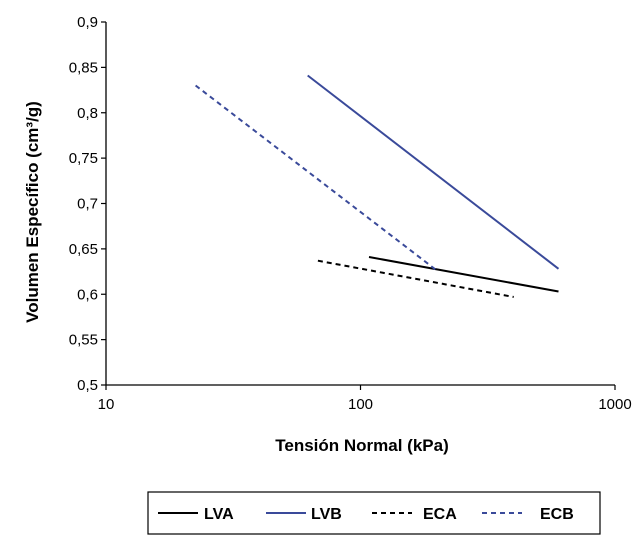  Describe the element at coordinates (83, 158) in the screenshot. I see `y-tick-label: 0,75` at that location.